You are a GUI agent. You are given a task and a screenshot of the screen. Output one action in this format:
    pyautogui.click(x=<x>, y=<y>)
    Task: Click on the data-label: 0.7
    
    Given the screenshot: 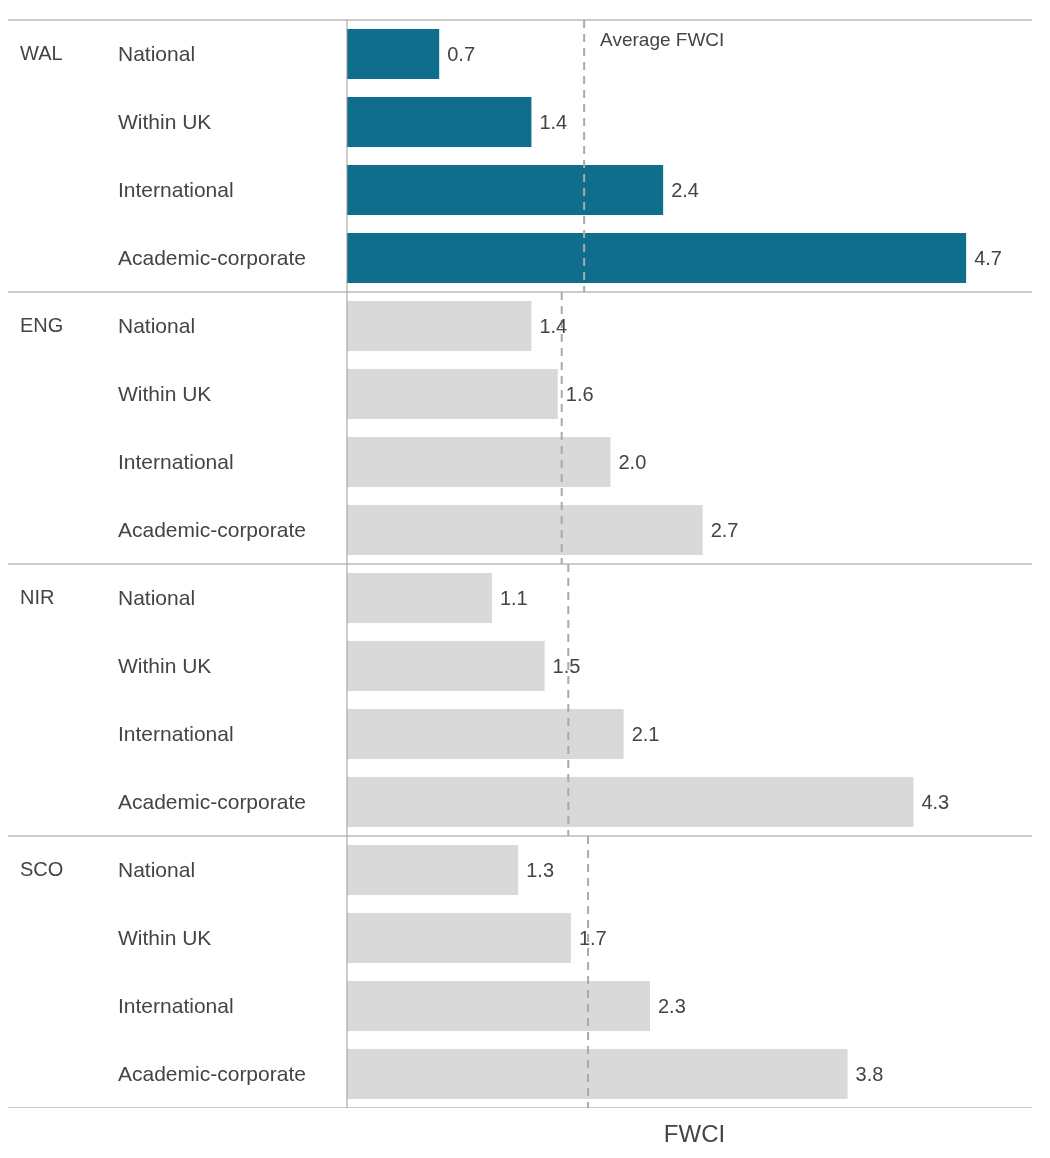 What is the action you would take?
    pyautogui.click(x=461, y=54)
    